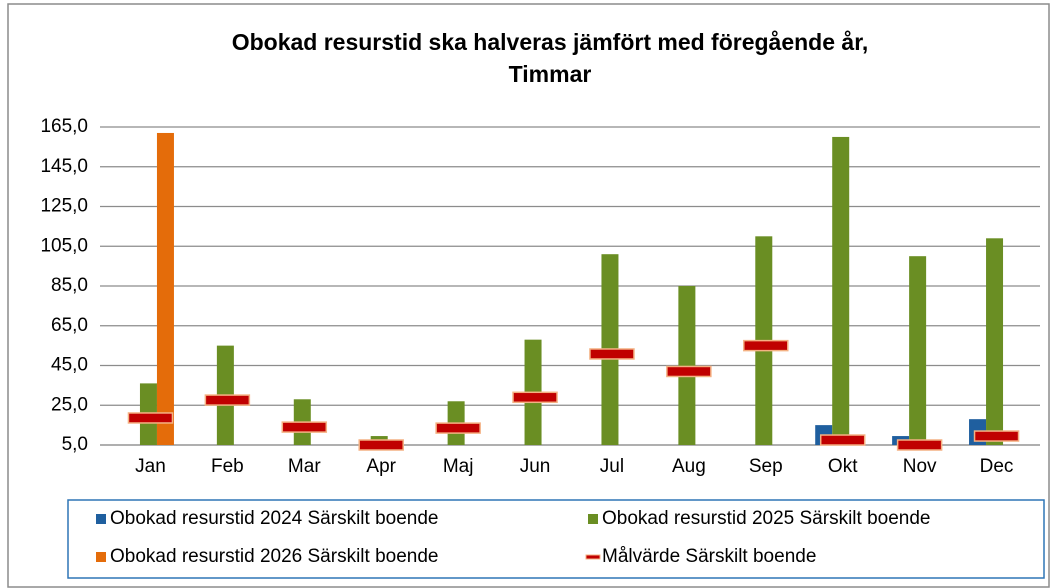  I want to click on x-tick-label: Sep, so click(766, 466).